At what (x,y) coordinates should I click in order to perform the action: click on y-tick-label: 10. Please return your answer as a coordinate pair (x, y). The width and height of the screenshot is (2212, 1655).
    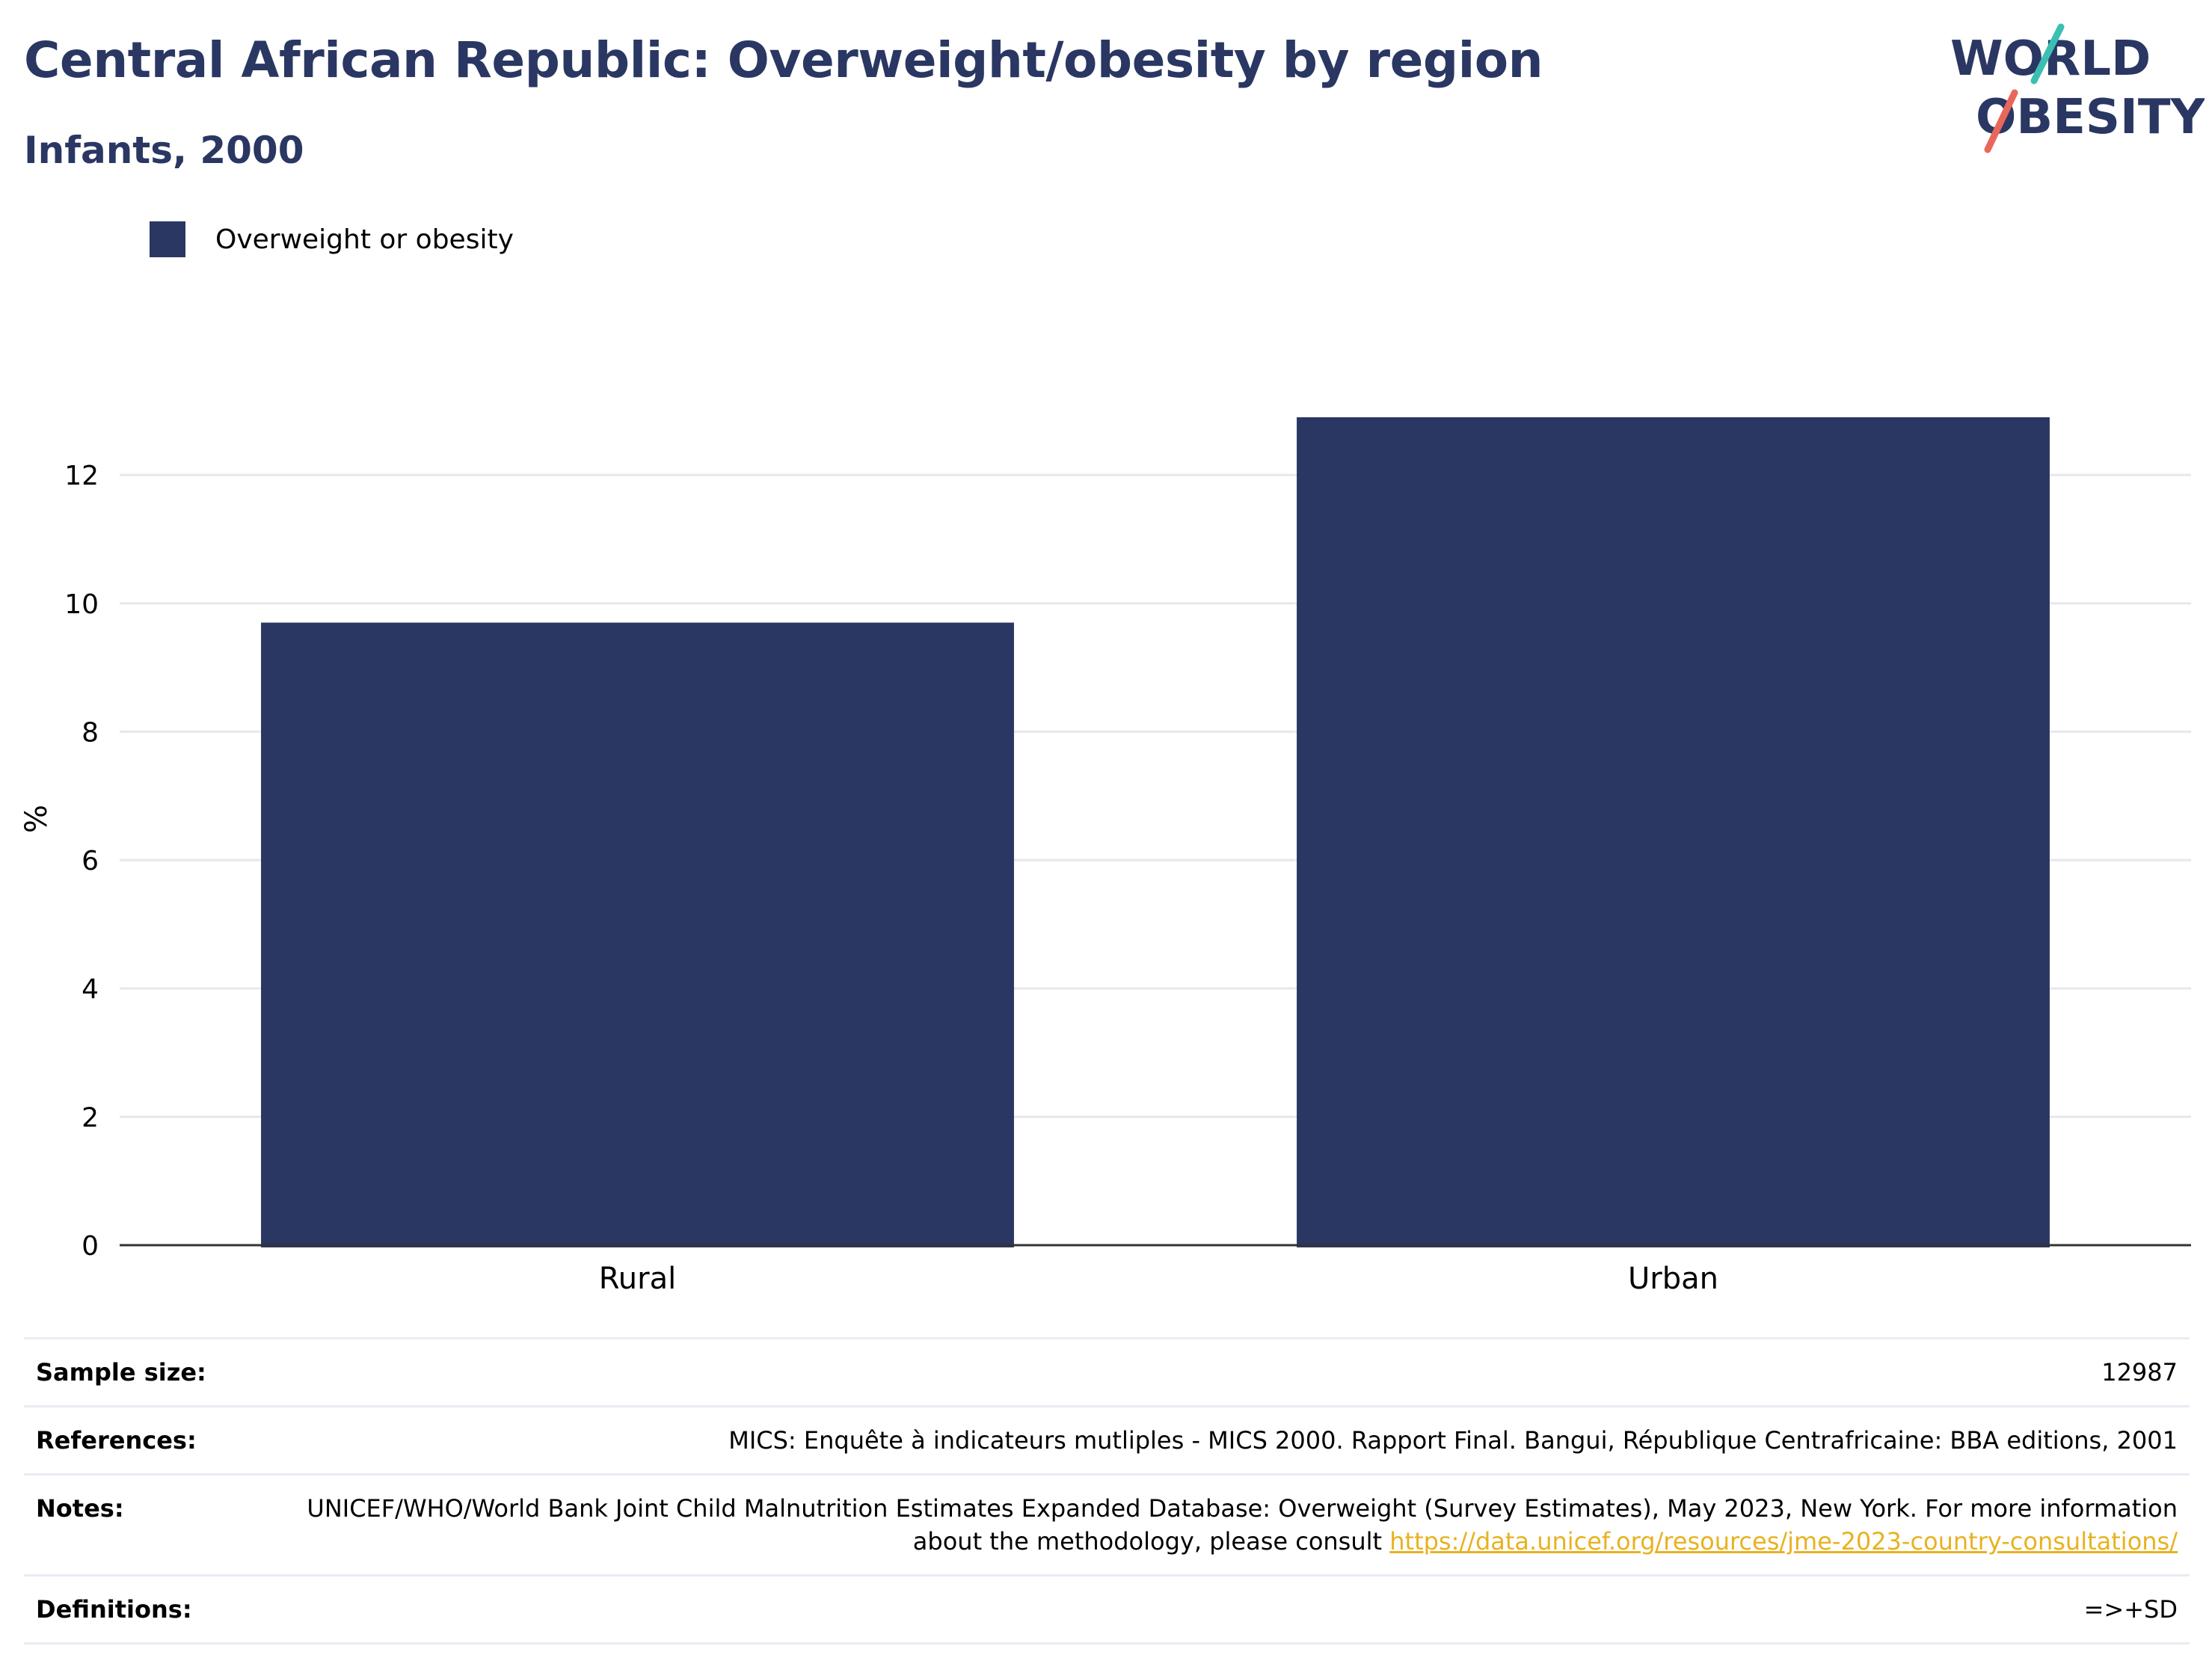
    Looking at the image, I should click on (81, 604).